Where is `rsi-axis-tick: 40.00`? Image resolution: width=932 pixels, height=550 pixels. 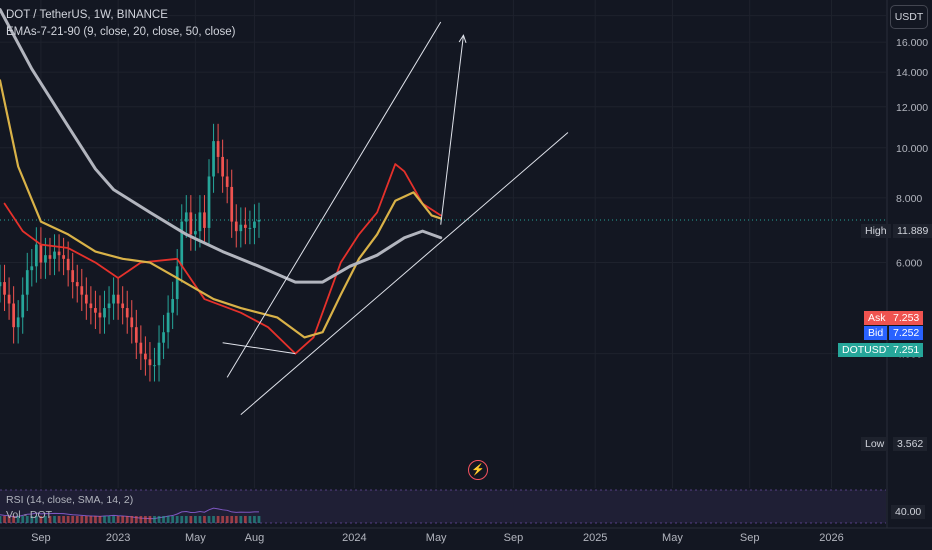 rsi-axis-tick: 40.00 is located at coordinates (908, 512).